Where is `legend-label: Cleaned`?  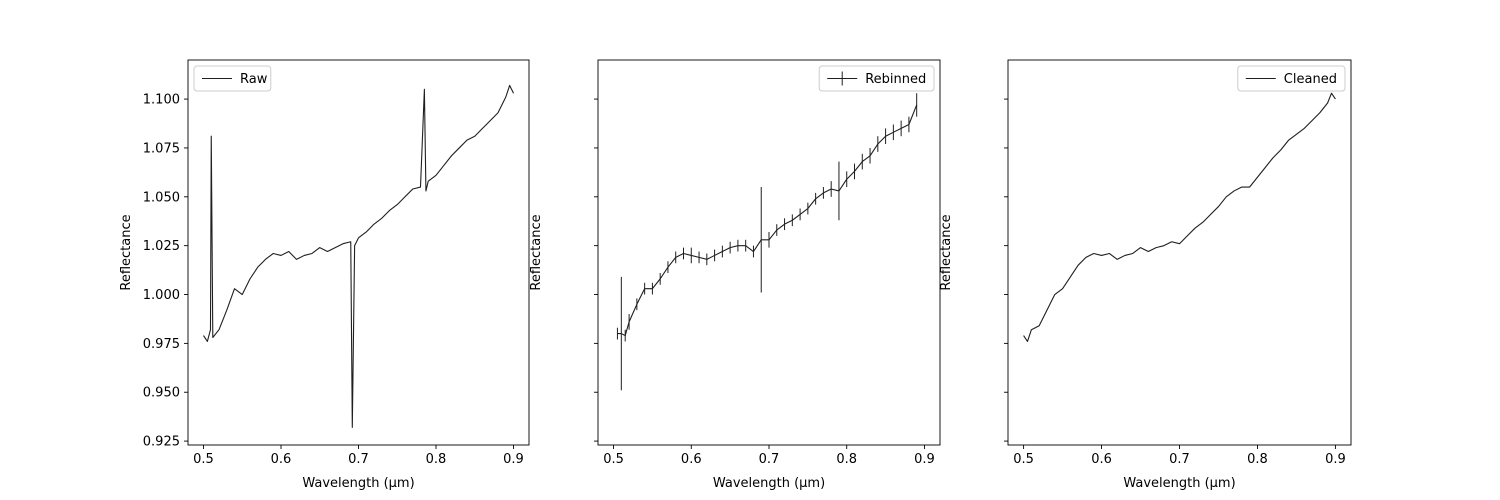
legend-label: Cleaned is located at coordinates (1310, 79).